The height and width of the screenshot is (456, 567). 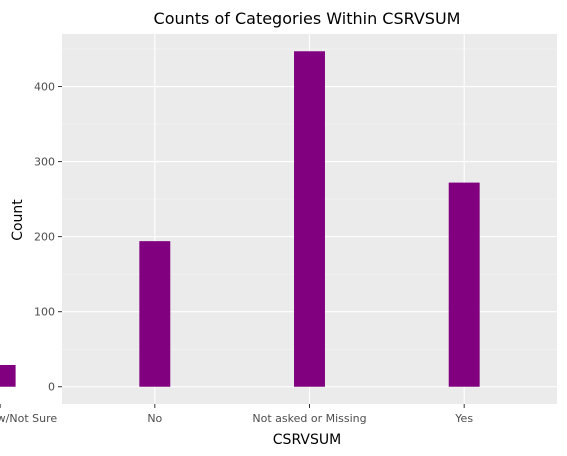 What do you see at coordinates (307, 440) in the screenshot?
I see `x-axis-title: CSRVSUM` at bounding box center [307, 440].